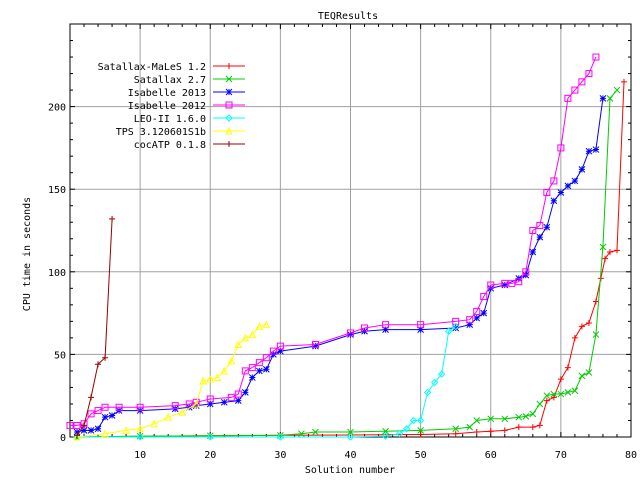 Image resolution: width=640 pixels, height=480 pixels. What do you see at coordinates (57, 273) in the screenshot?
I see `y-tick-label: 100` at bounding box center [57, 273].